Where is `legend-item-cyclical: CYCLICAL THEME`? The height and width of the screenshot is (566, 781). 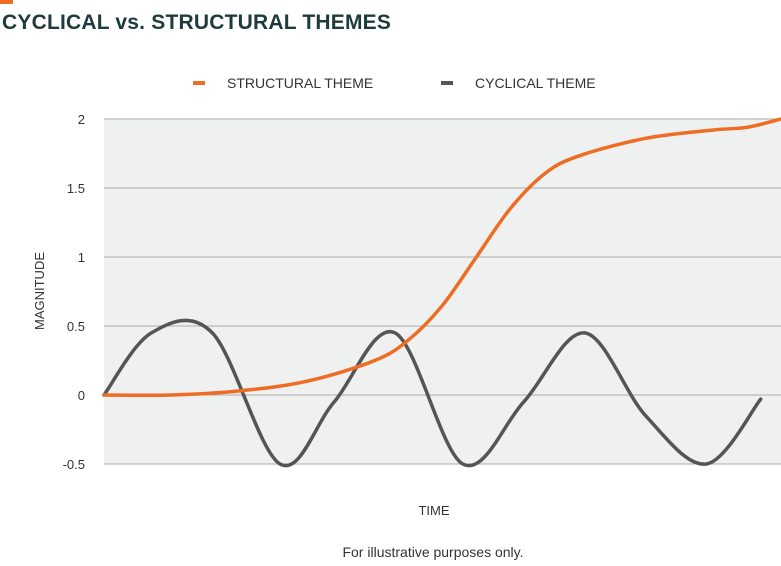
legend-item-cyclical: CYCLICAL THEME is located at coordinates (518, 83).